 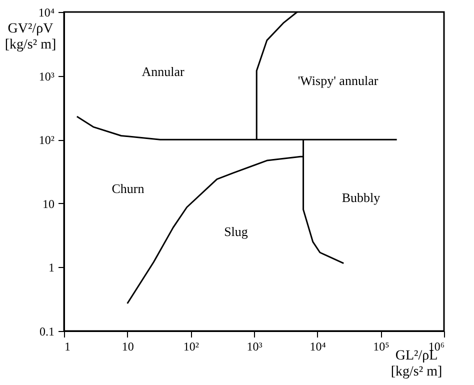 What do you see at coordinates (67, 347) in the screenshot?
I see `x-tick-label: 1` at bounding box center [67, 347].